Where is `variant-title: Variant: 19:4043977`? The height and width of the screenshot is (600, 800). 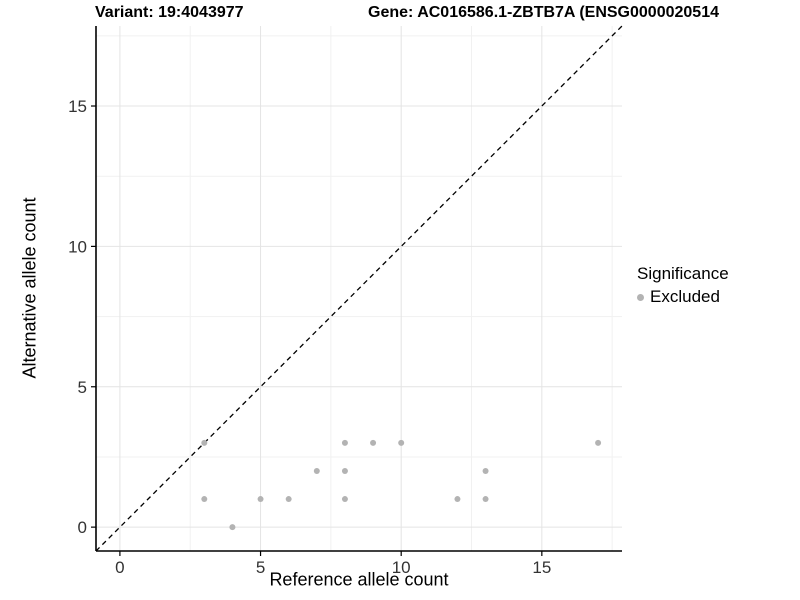
variant-title: Variant: 19:4043977 is located at coordinates (169, 12).